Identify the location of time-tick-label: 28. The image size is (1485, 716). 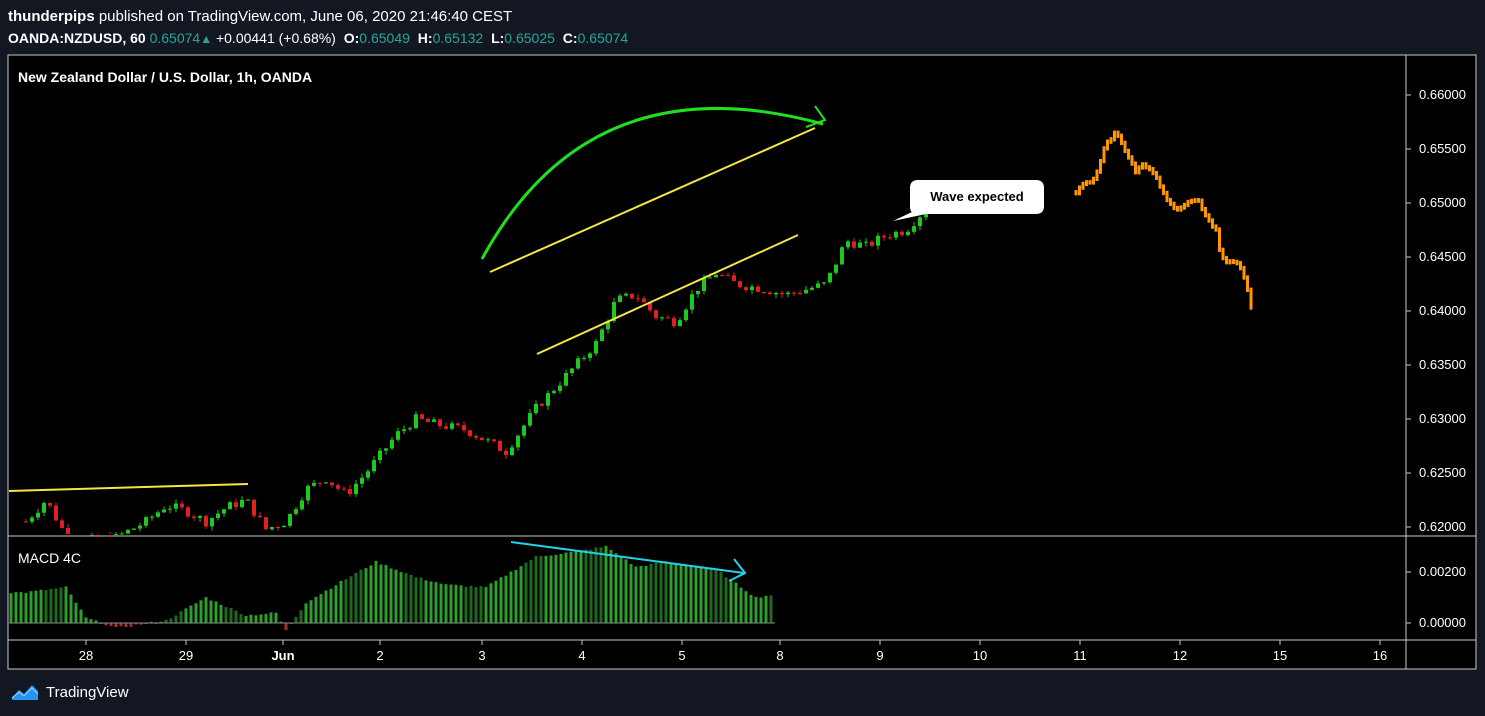
(86, 655).